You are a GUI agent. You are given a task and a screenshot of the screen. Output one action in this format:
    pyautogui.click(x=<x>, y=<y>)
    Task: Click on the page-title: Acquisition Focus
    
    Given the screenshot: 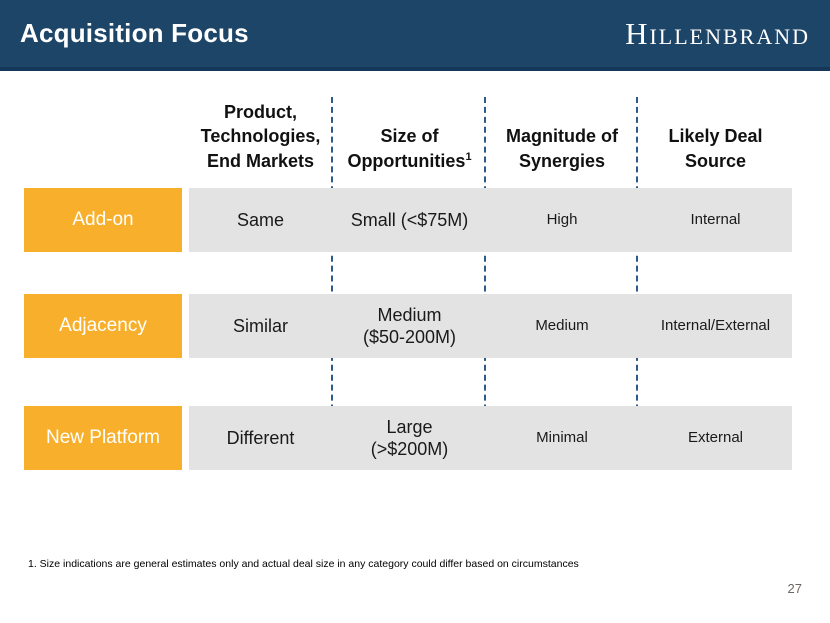 What is the action you would take?
    pyautogui.click(x=134, y=33)
    